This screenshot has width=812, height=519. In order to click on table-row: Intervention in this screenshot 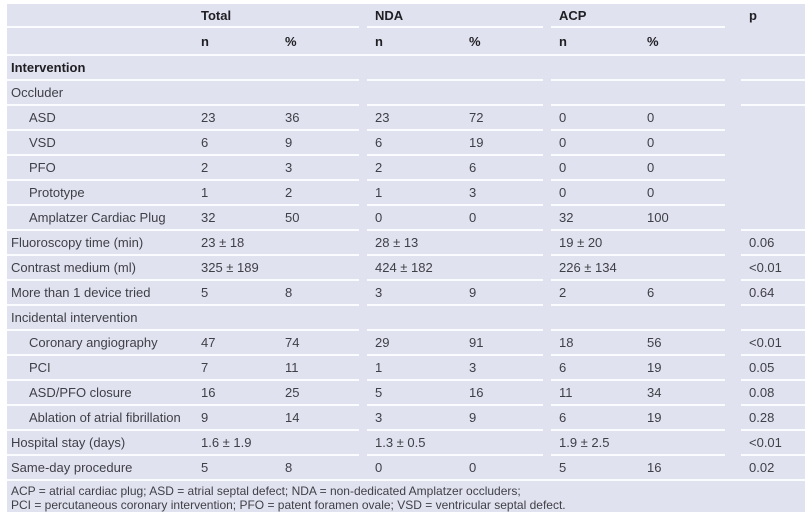, I will do `click(406, 68)`.